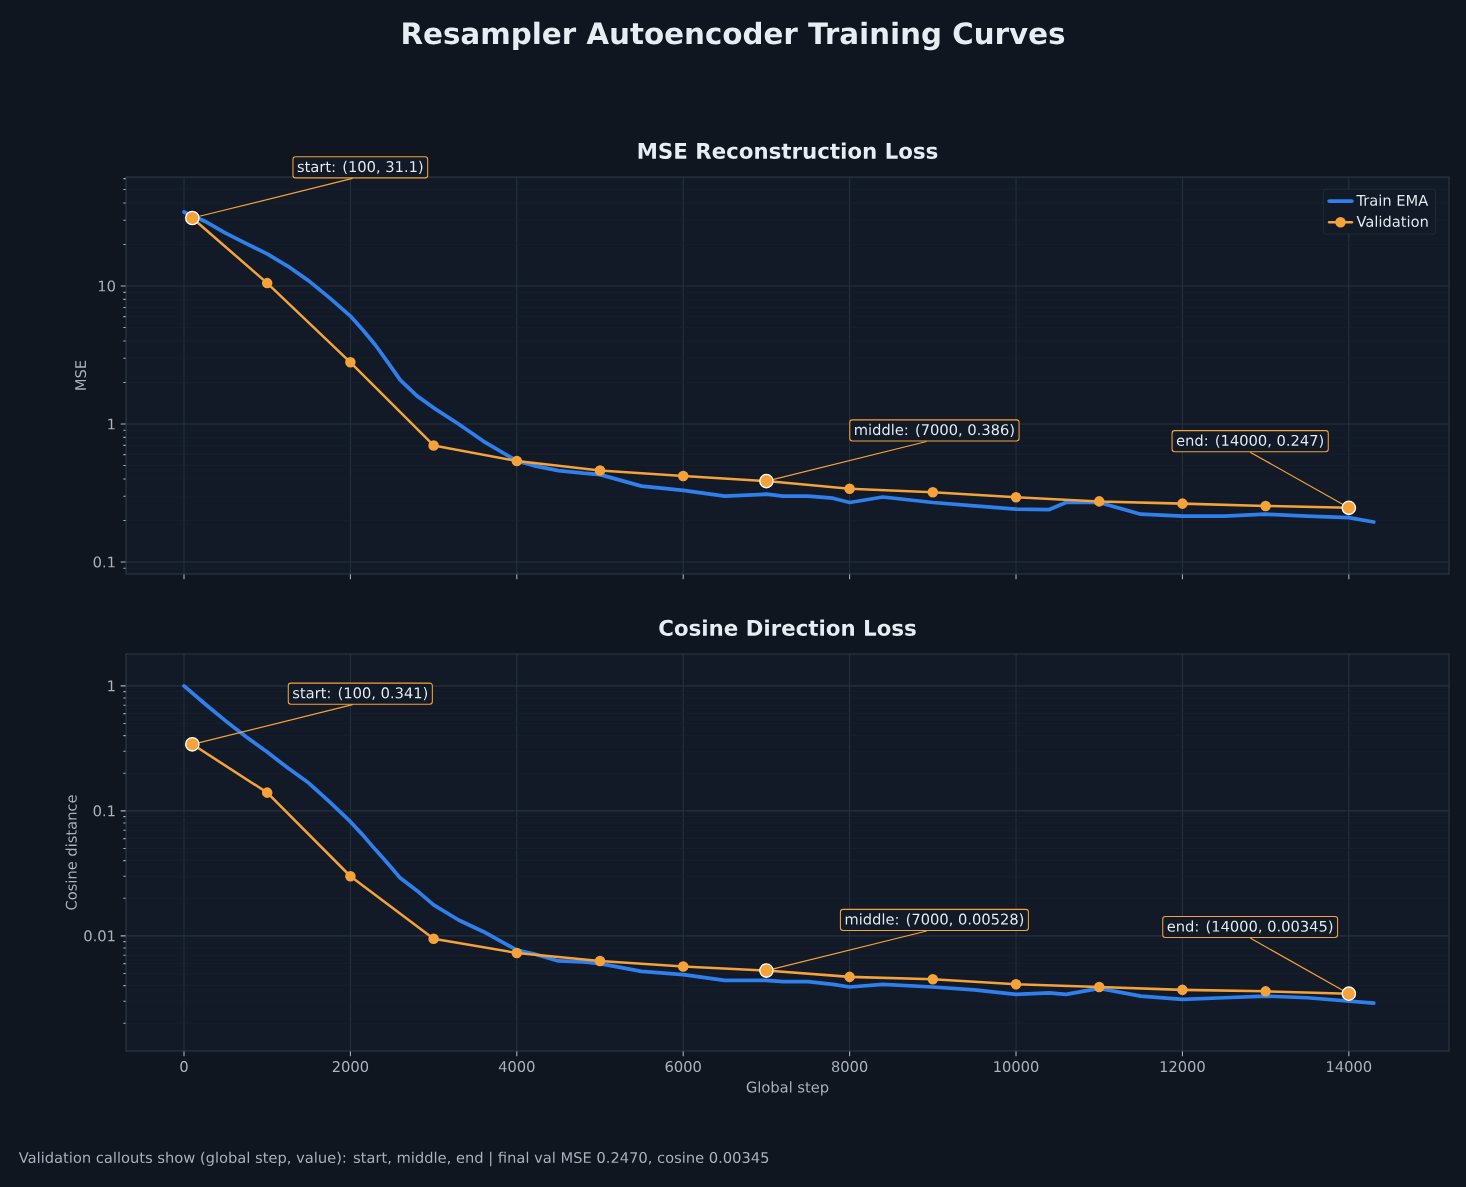  What do you see at coordinates (1392, 200) in the screenshot?
I see `legend-label: Train EMA` at bounding box center [1392, 200].